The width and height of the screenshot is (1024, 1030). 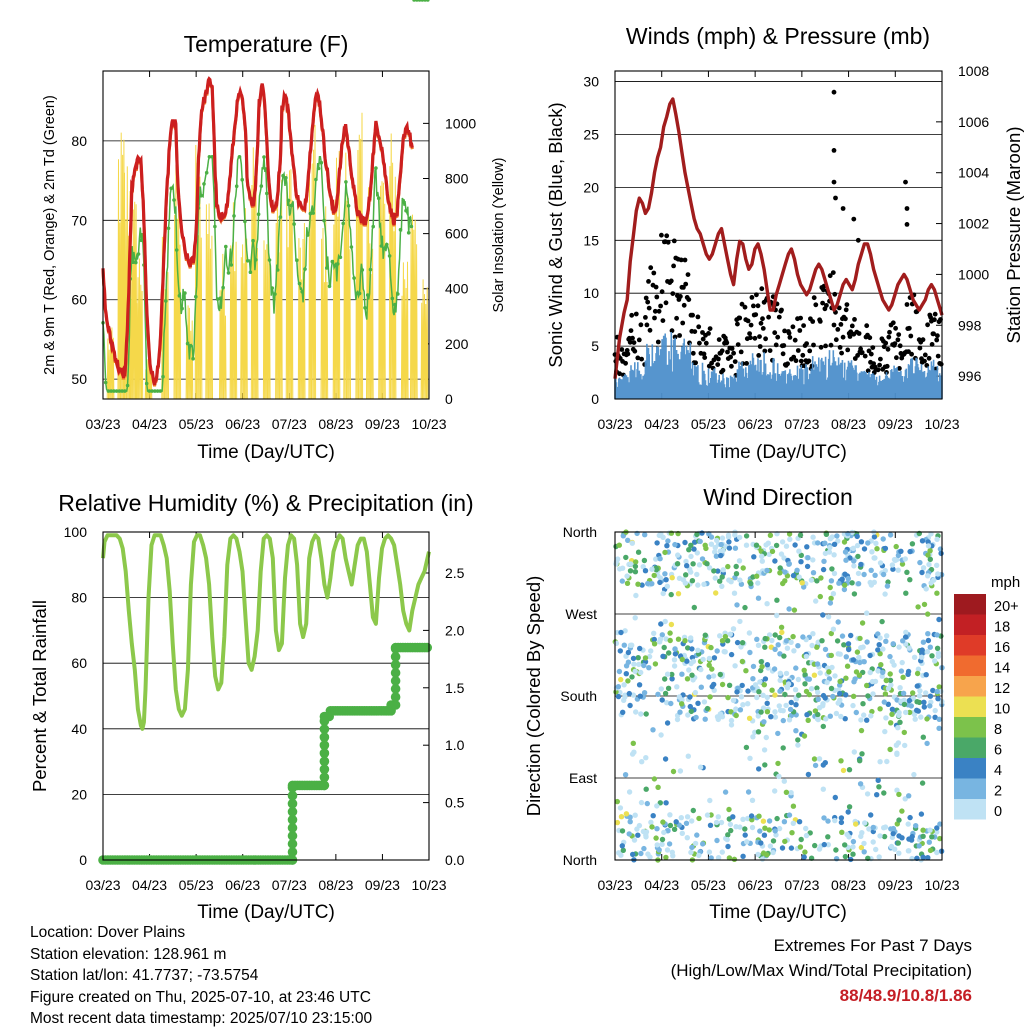 What do you see at coordinates (998, 751) in the screenshot?
I see `speed-legend-label: 6` at bounding box center [998, 751].